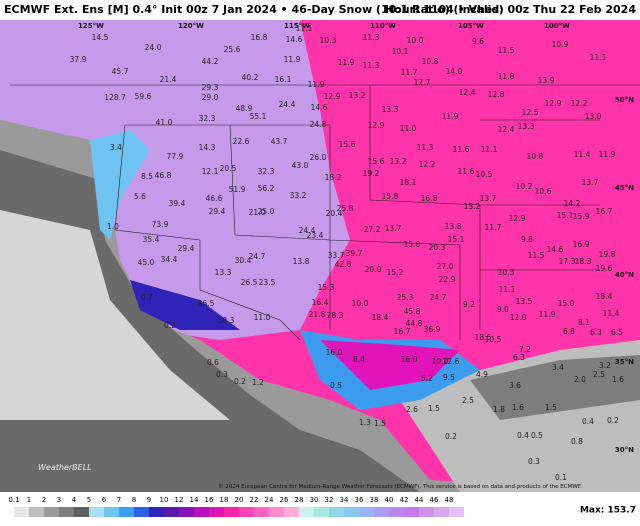 This screenshot has width=640, height=526. Describe the element at coordinates (409, 359) in the screenshot. I see `map-value: 16.0` at that location.